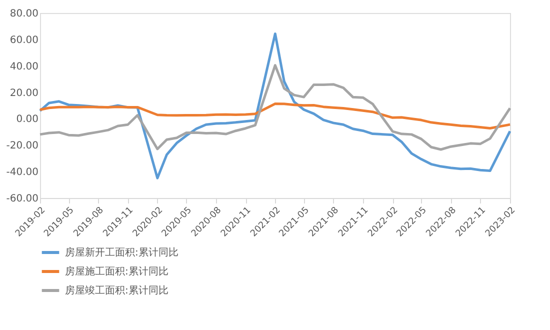 The width and height of the screenshot is (550, 330). Describe the element at coordinates (275, 116) in the screenshot. I see `line-series` at that location.